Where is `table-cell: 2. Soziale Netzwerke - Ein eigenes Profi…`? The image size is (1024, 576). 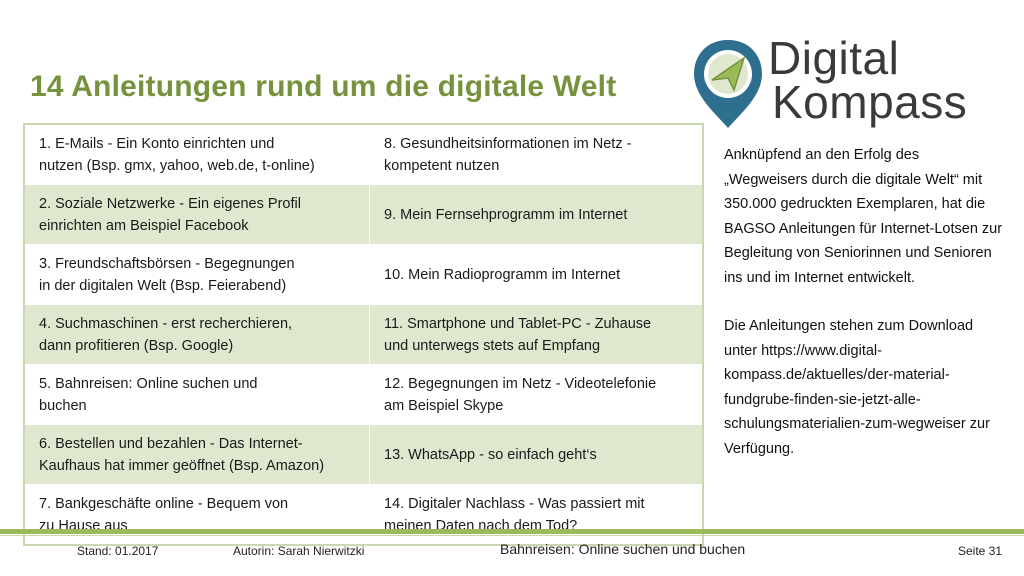
table-cell: 2. Soziale Netzwerke - Ein eigenes Profi… is located at coordinates (196, 214).